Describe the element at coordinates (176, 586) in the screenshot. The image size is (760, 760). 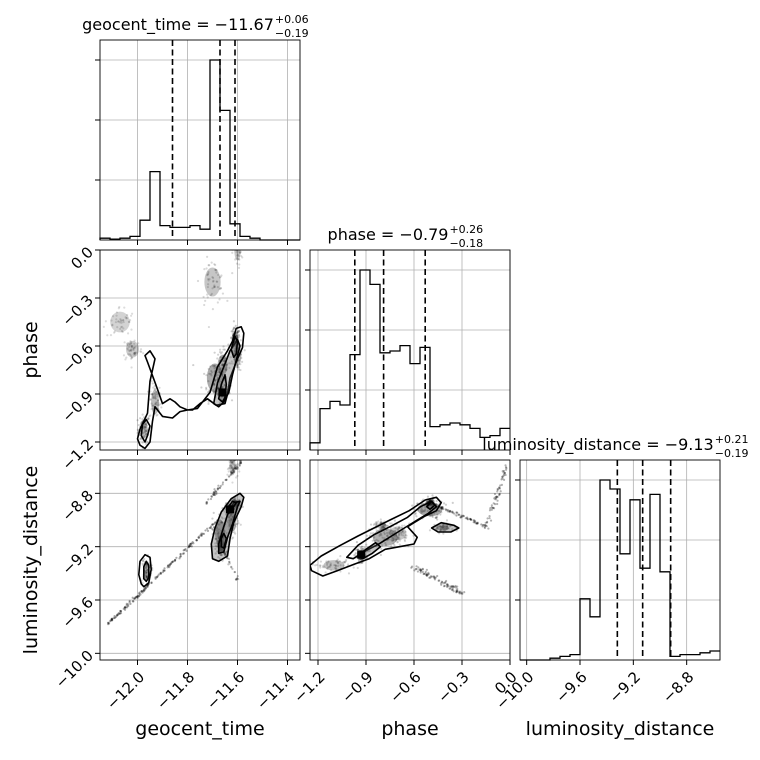
I see `joint-panel-geocent_time-luminosity_distance: −12.0 −11.8 −11.6 −11.4 −10.0 −9.6 −9.2 −8.8` at that location.